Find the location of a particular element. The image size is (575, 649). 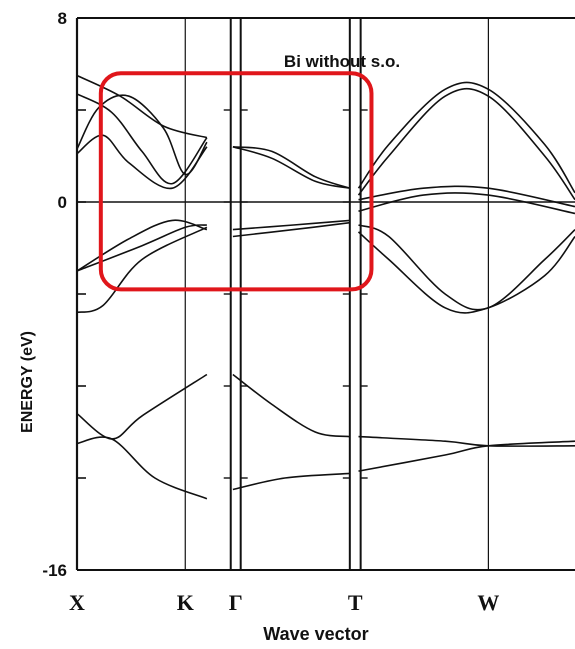

k-point-label: X is located at coordinates (77, 602).